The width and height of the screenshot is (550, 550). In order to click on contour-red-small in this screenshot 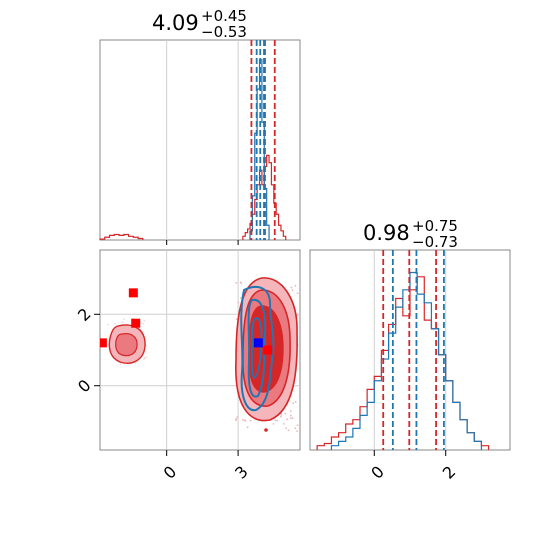, I will do `click(266, 430)`.